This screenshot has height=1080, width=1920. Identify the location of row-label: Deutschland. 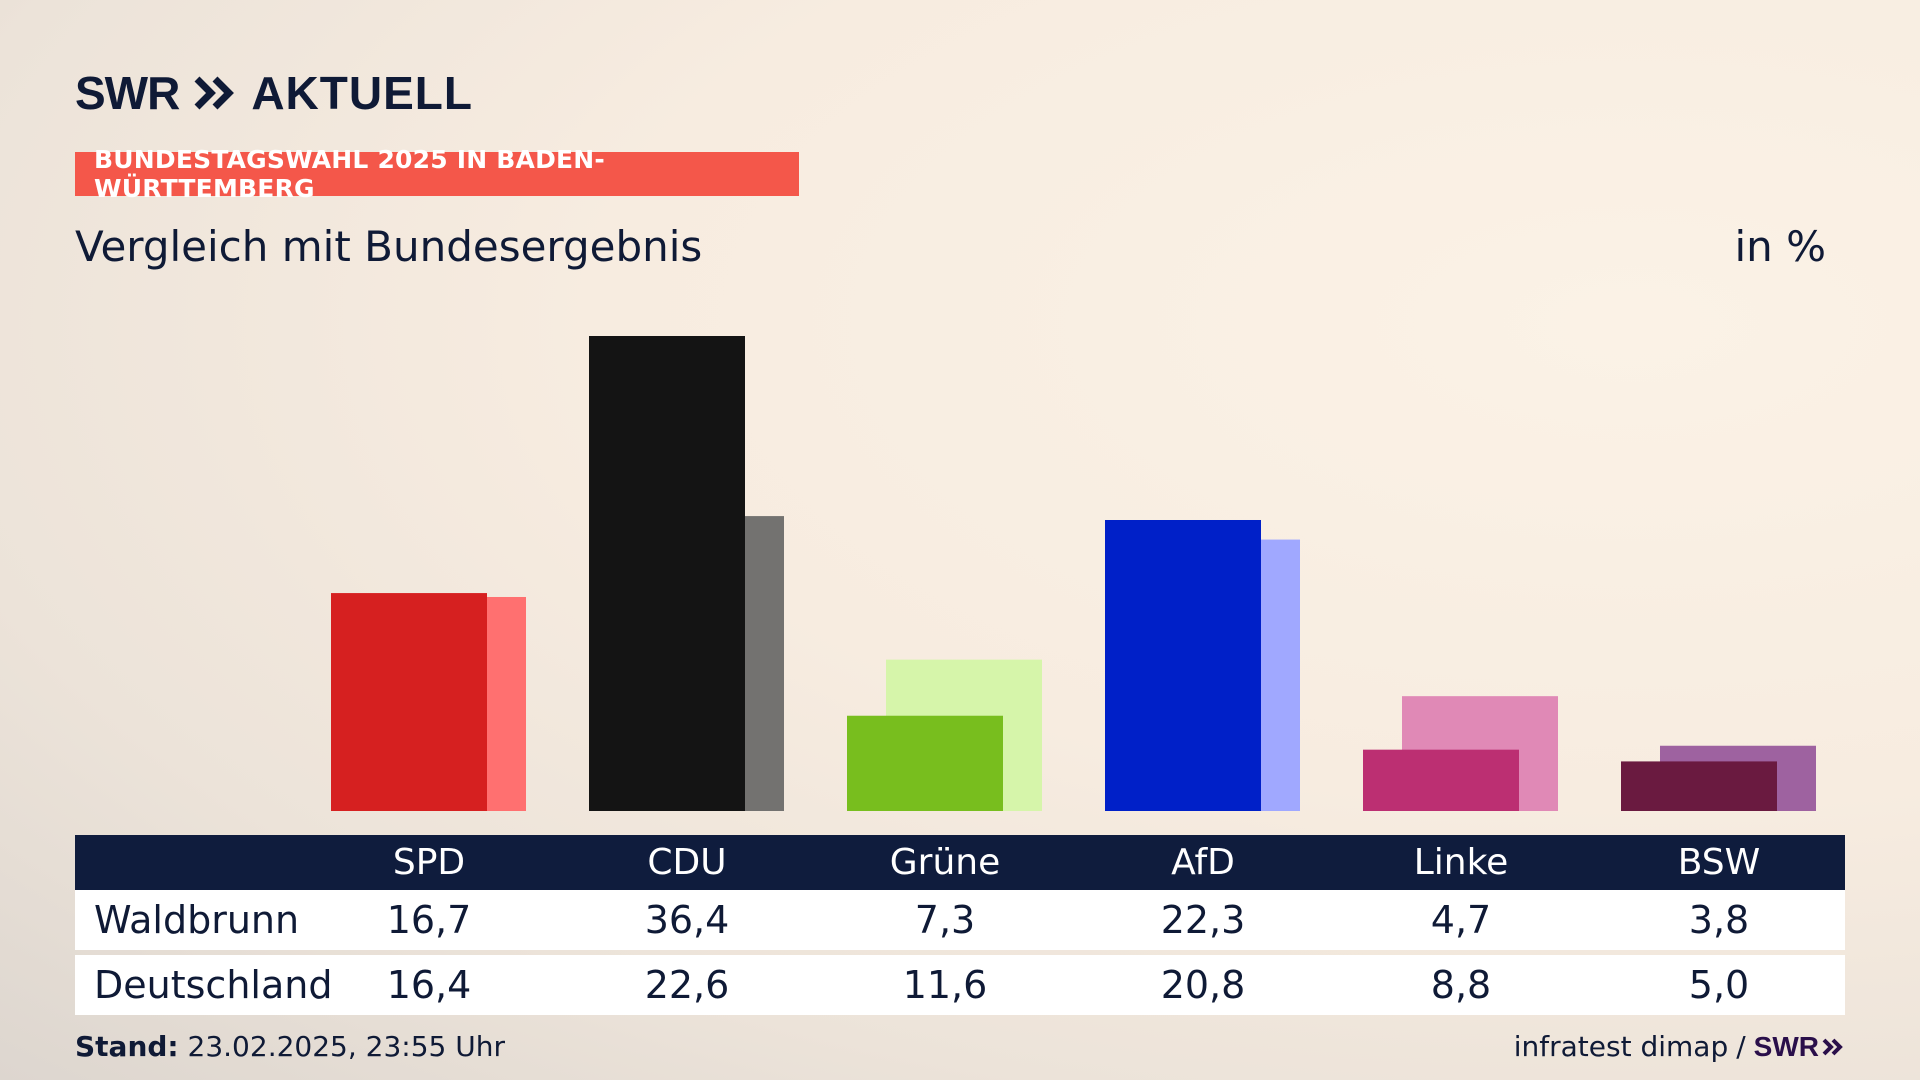
(213, 985).